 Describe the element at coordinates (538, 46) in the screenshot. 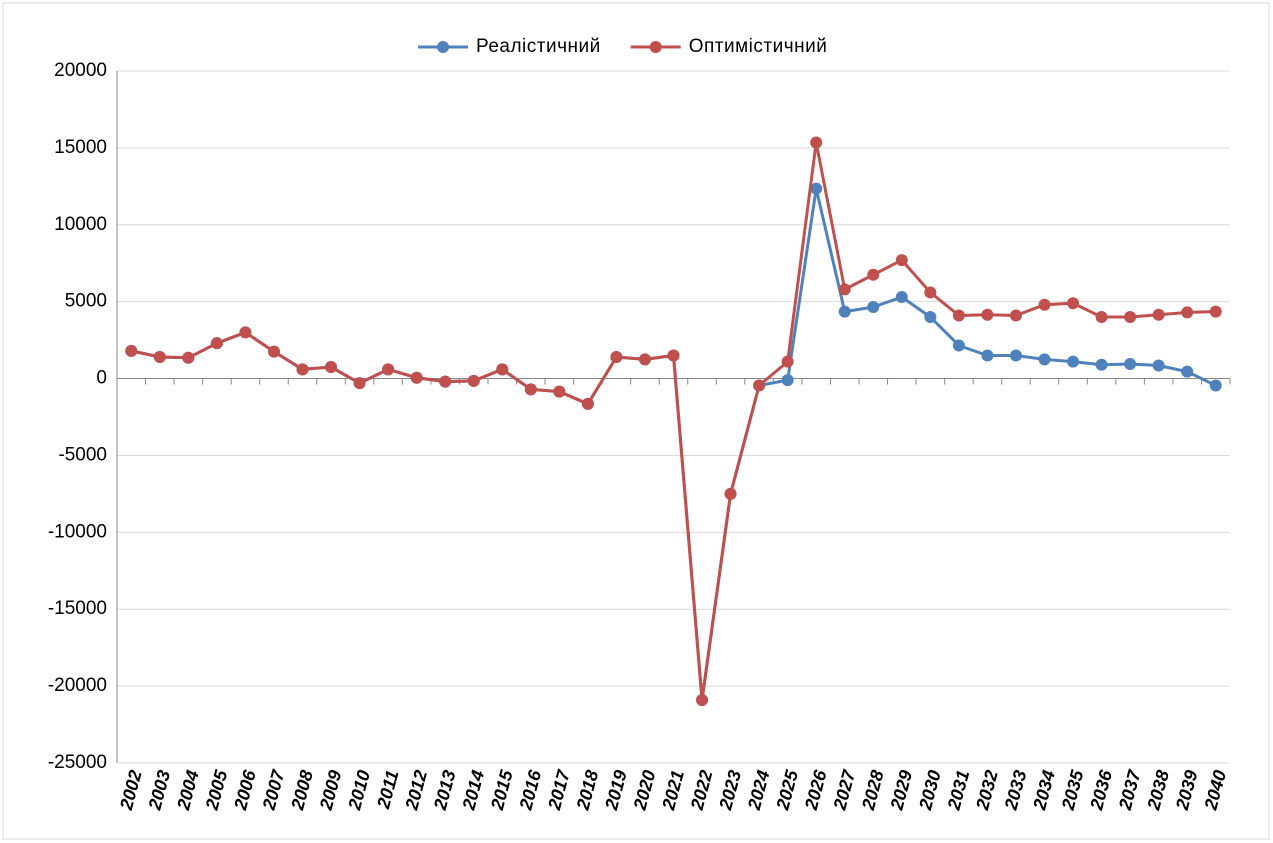

I see `legend-label: Реалістичний` at that location.